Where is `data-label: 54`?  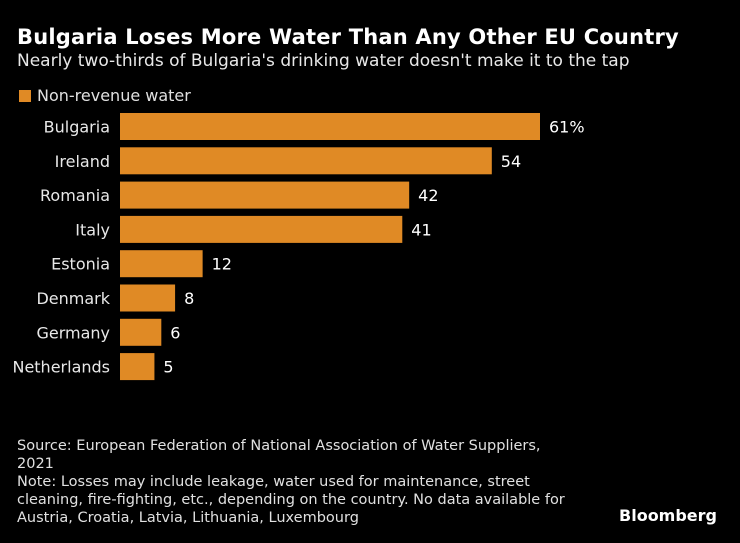 data-label: 54 is located at coordinates (511, 161).